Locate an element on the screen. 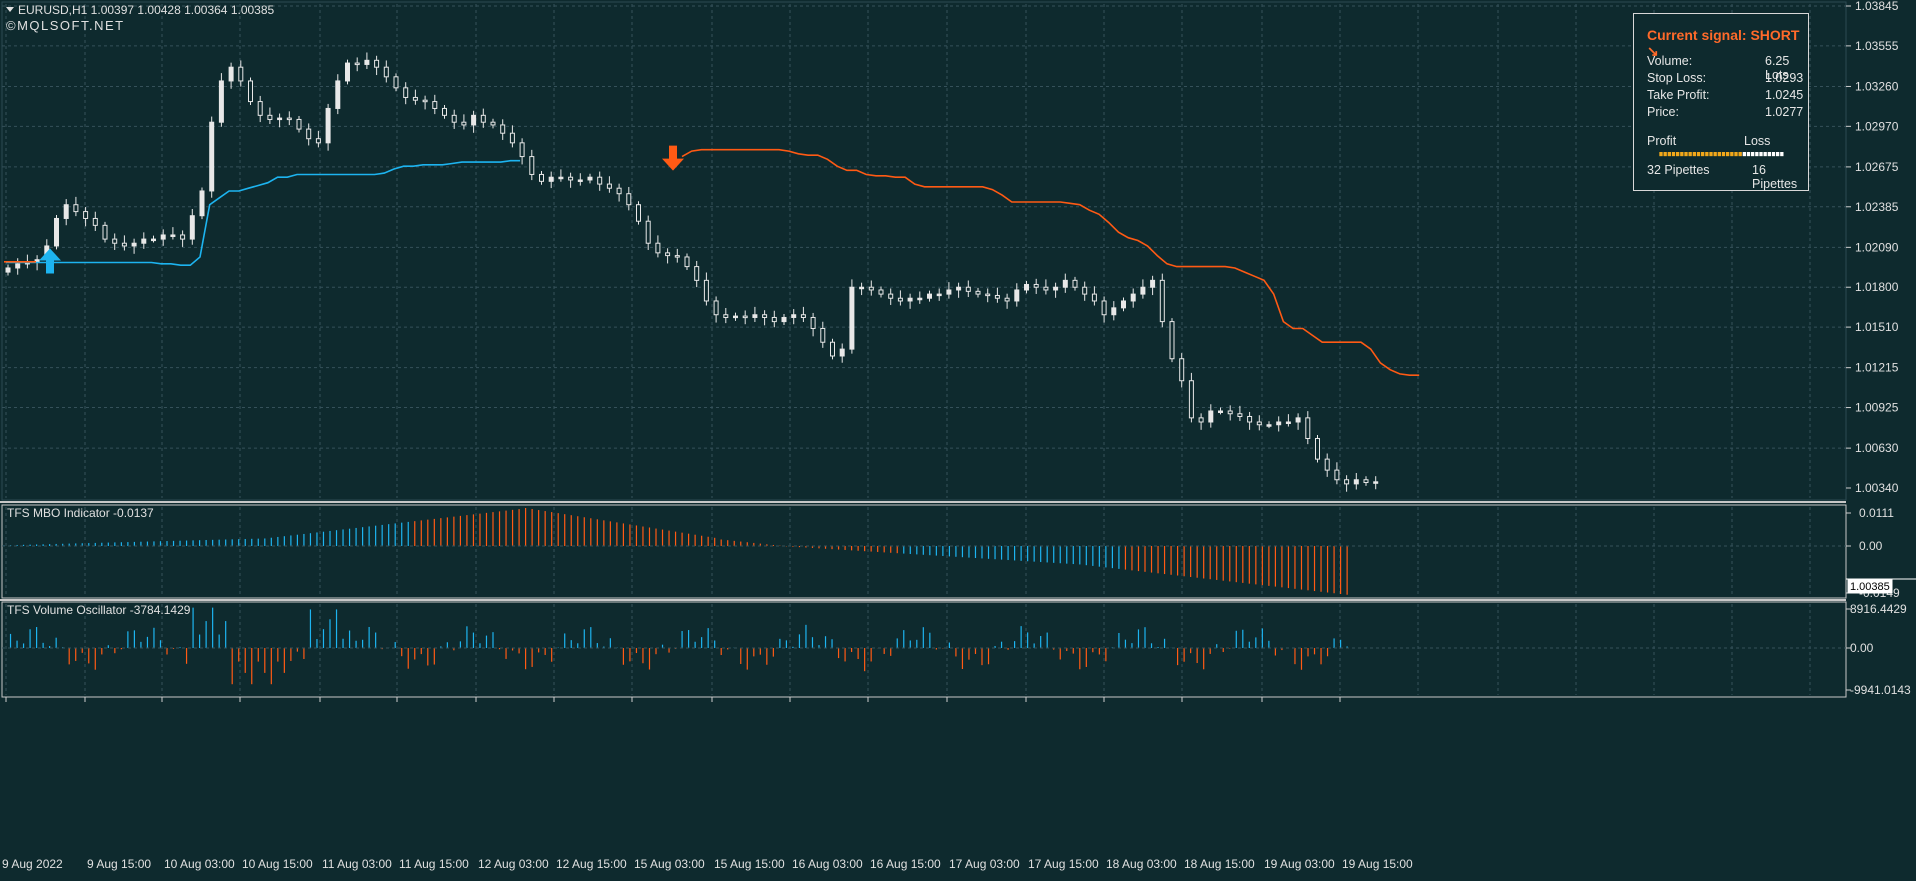  time-tick-label: 19 Aug 03:00 is located at coordinates (1299, 864).